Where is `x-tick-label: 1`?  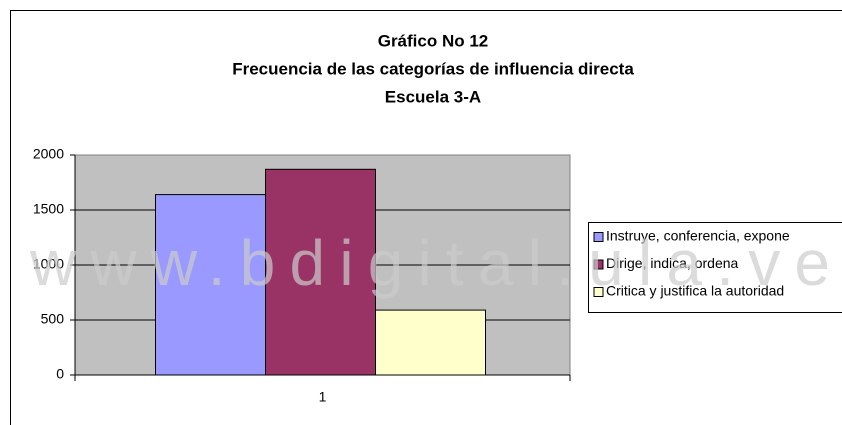 x-tick-label: 1 is located at coordinates (323, 397).